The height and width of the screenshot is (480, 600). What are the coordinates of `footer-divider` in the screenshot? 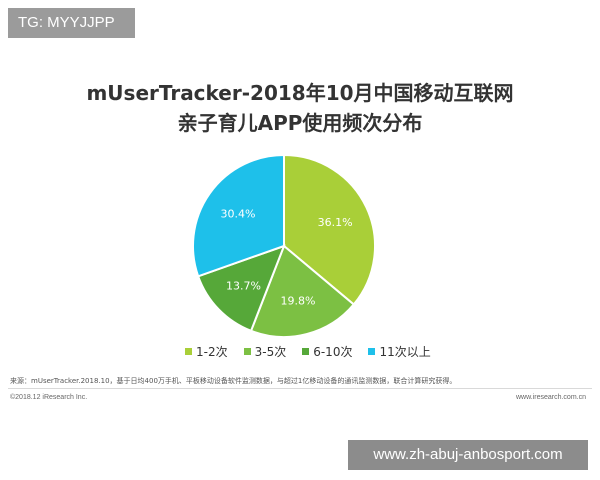 It's located at (300, 388).